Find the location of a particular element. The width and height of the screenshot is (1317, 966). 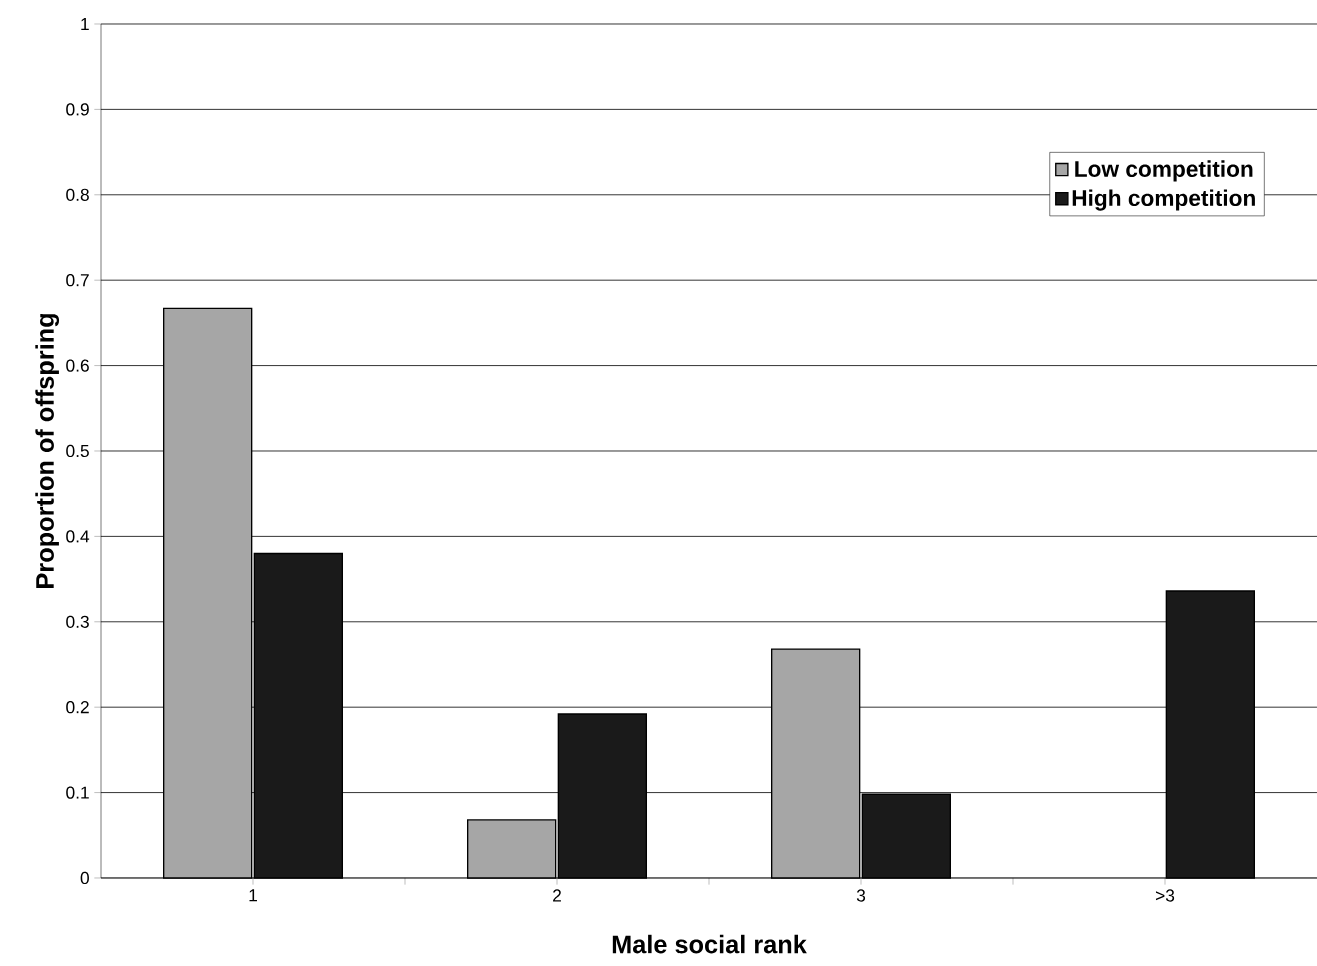

y-tick-label: 1 is located at coordinates (85, 24).